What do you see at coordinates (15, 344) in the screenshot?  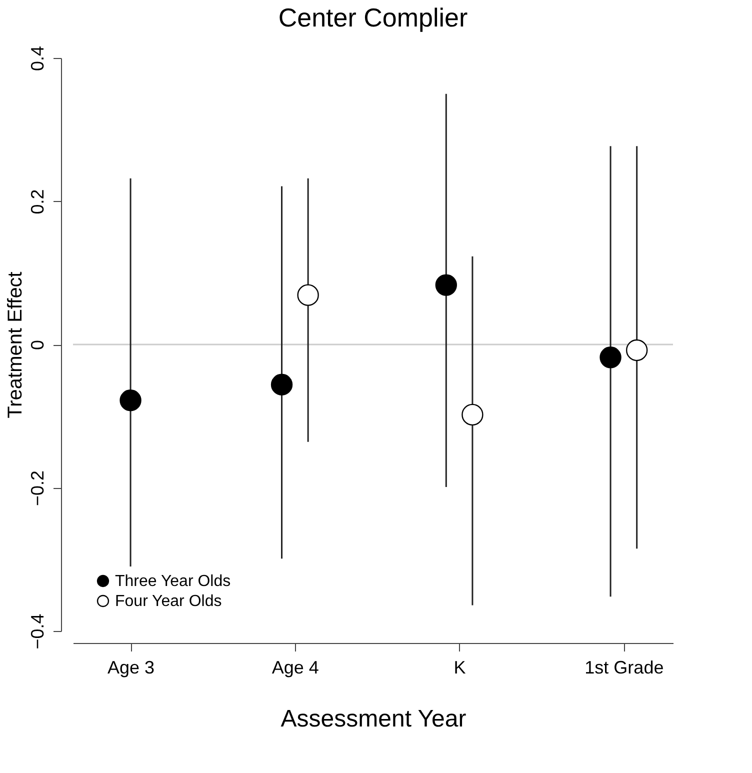 I see `y-axis-title: Treatment Effect` at bounding box center [15, 344].